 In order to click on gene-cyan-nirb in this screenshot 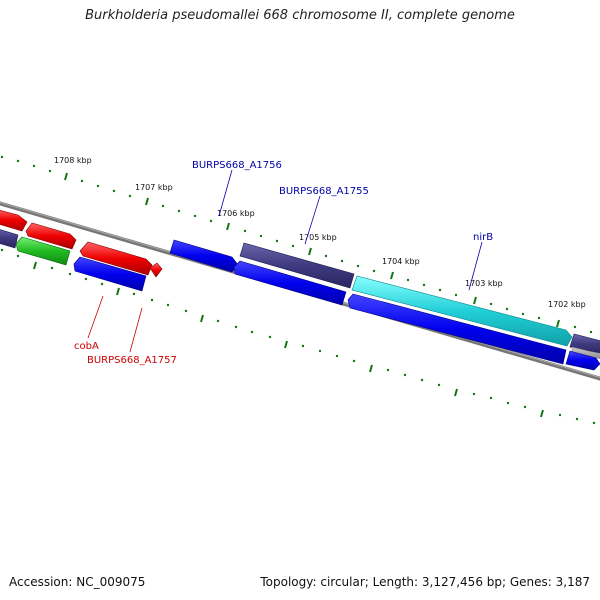, I will do `click(462, 311)`.